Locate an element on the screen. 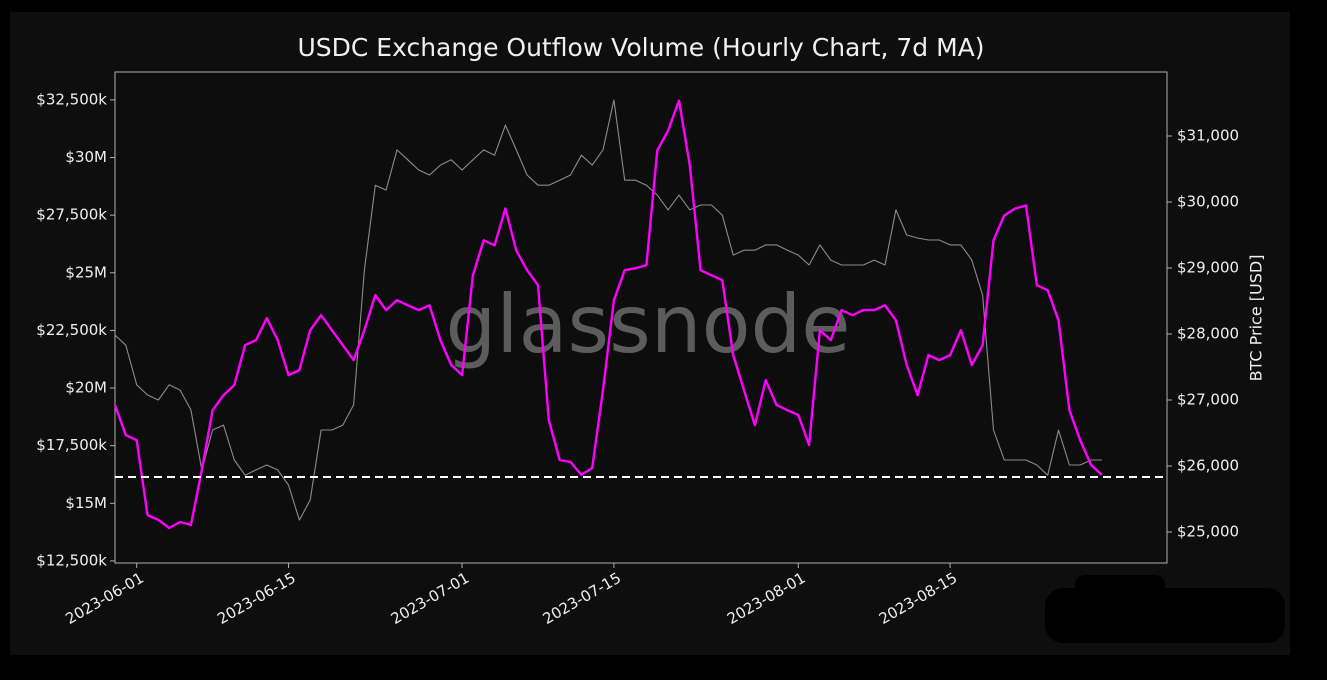  y-tick-label: $15M is located at coordinates (86, 503).